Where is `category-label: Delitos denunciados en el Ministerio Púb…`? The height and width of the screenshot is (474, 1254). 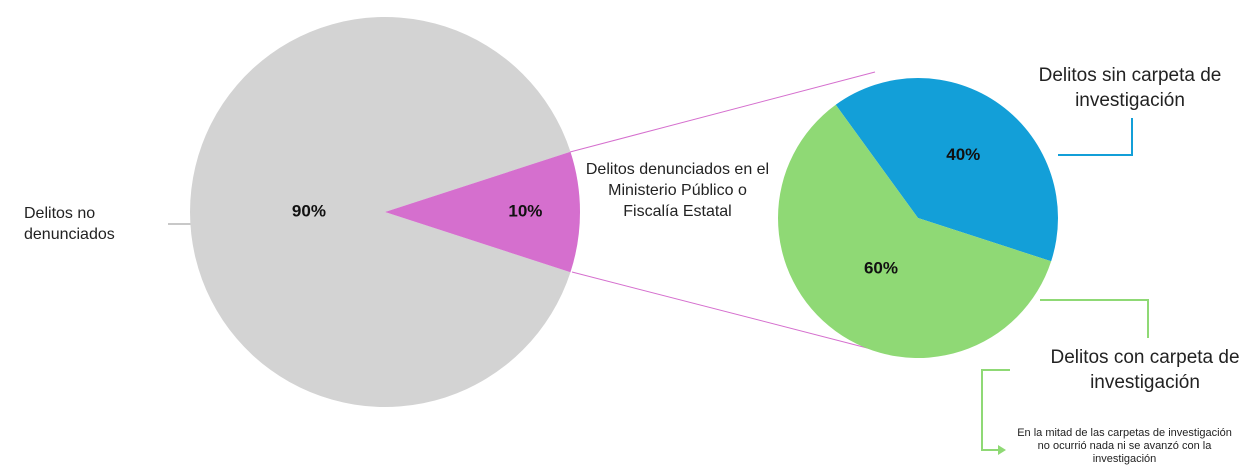
category-label: Delitos denunciados en el Ministerio Púb… is located at coordinates (677, 190).